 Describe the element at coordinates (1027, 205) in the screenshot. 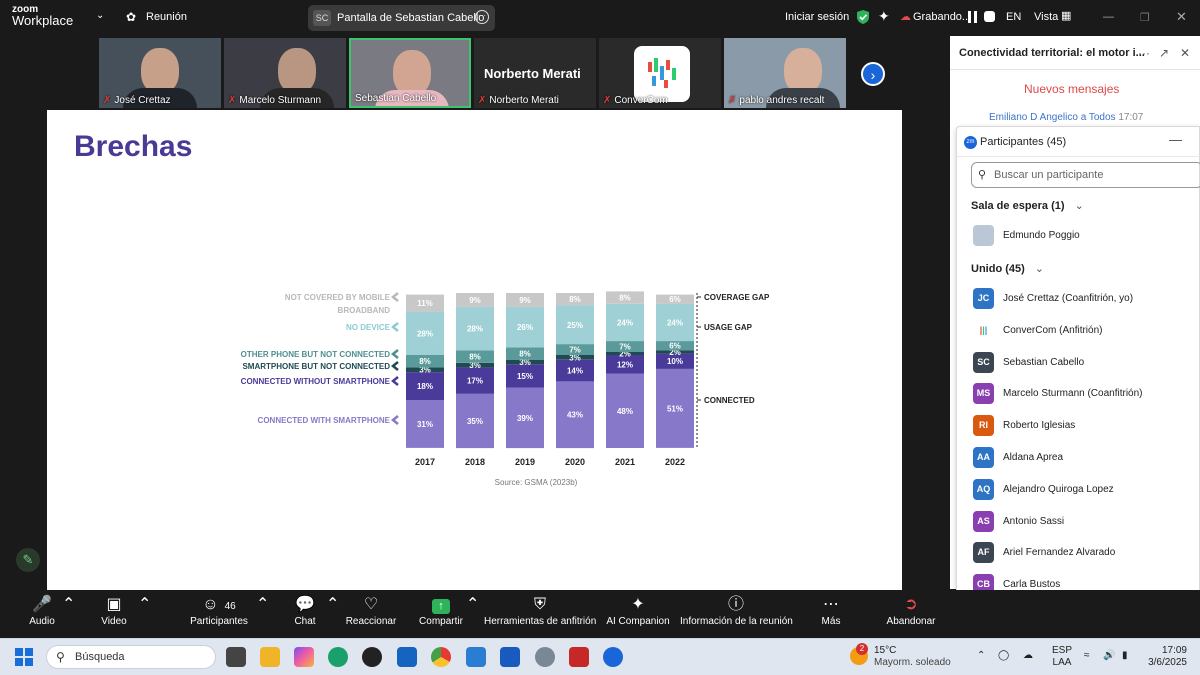

I see `waiting-room-section: Sala de espera (1) ⌄` at that location.